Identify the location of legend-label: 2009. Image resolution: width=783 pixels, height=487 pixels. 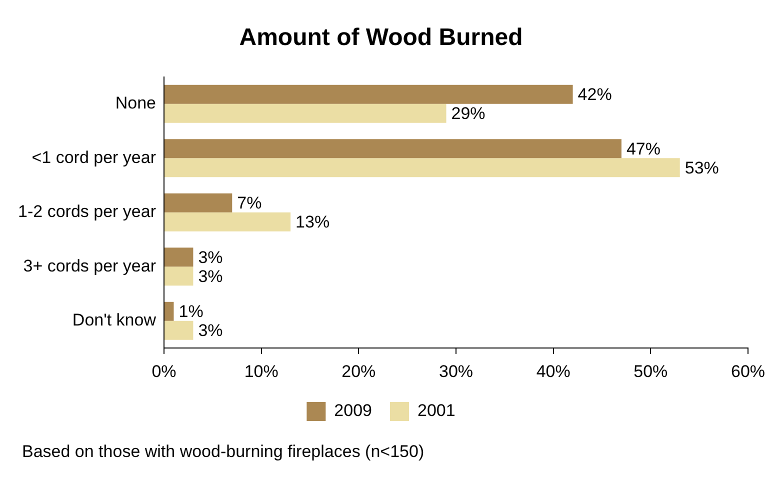
(353, 410).